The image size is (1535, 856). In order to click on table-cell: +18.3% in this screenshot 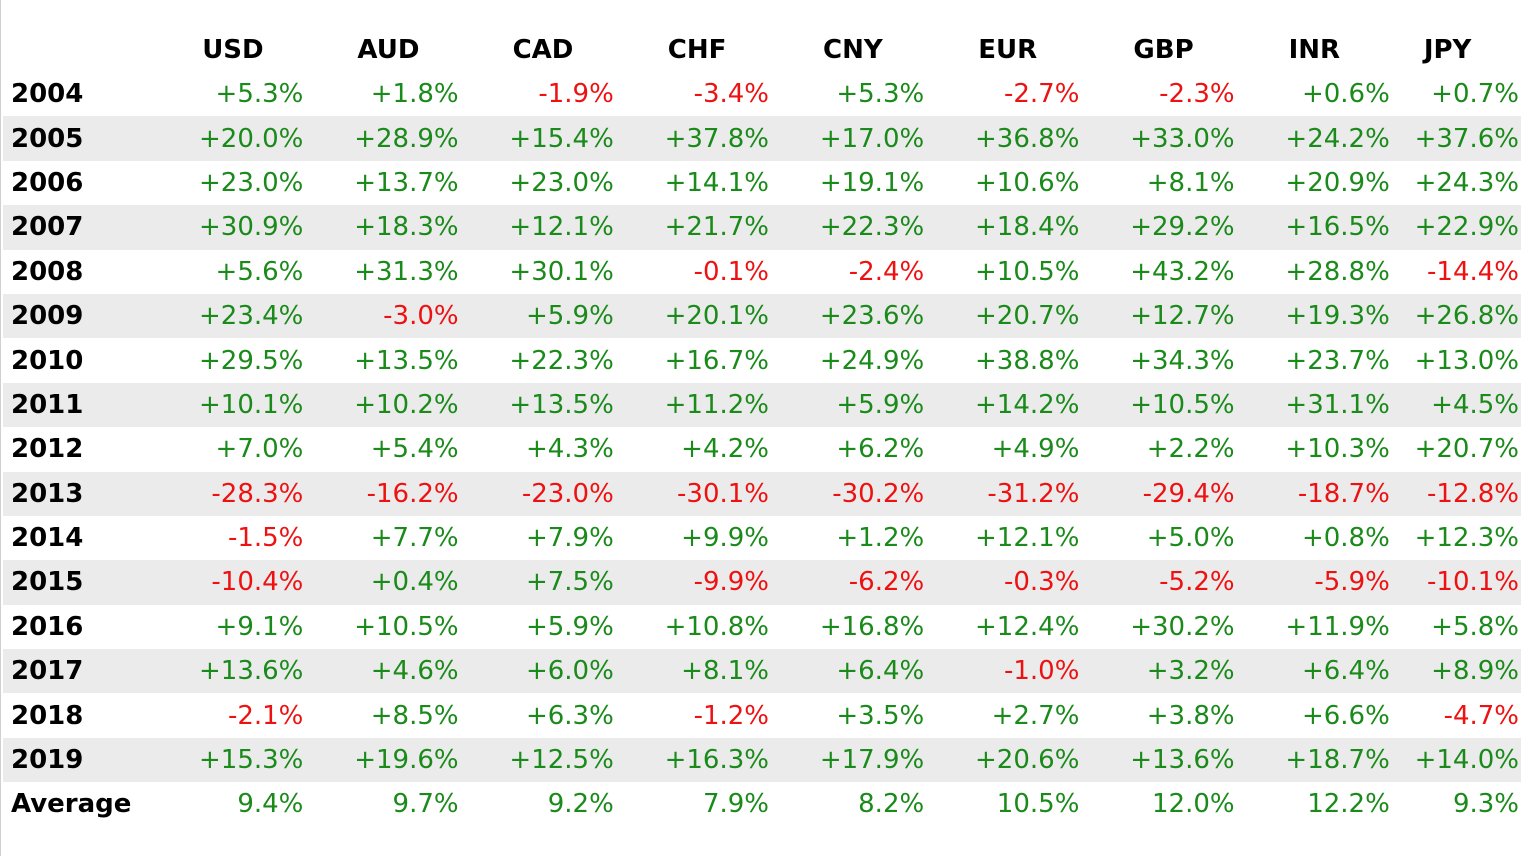, I will do `click(406, 227)`.